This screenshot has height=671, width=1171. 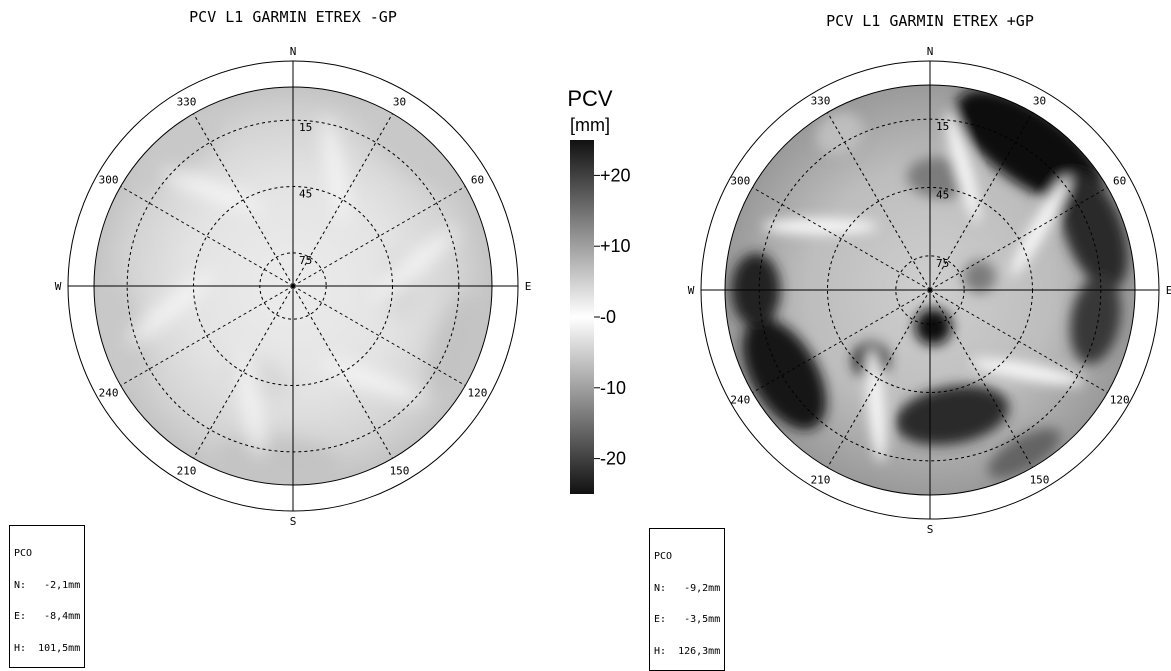 What do you see at coordinates (47, 616) in the screenshot?
I see `pco-east: E: -8,4mm` at bounding box center [47, 616].